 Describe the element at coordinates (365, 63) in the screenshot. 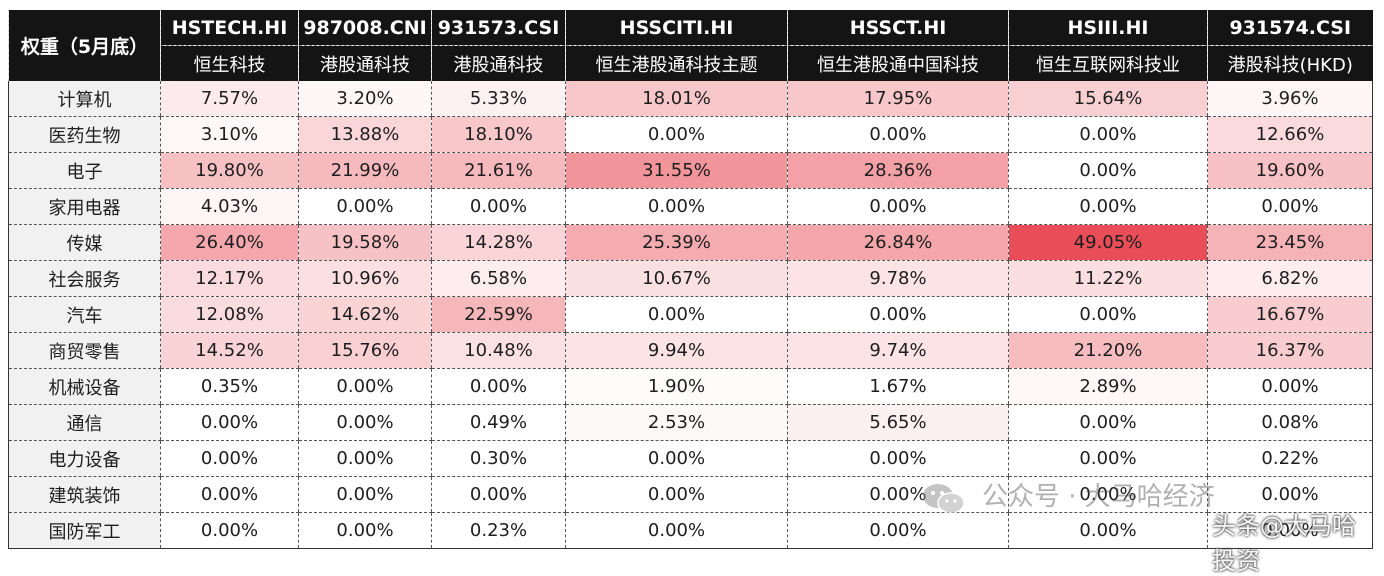

I see `column-name: 港股通科技` at that location.